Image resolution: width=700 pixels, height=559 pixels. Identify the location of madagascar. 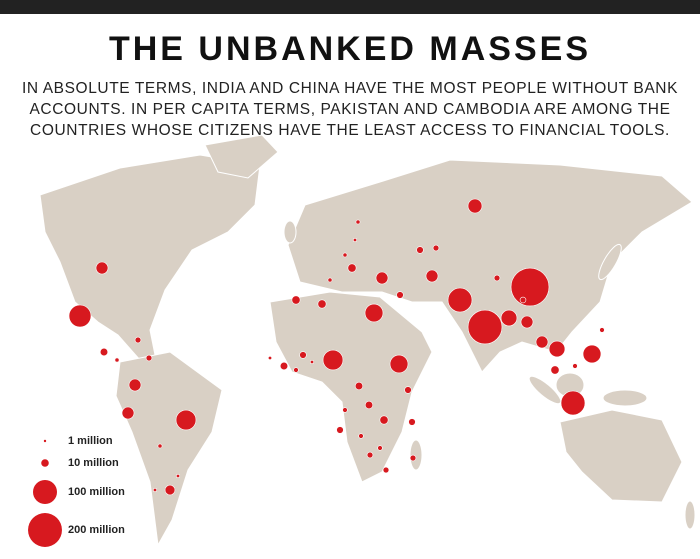
(416, 455).